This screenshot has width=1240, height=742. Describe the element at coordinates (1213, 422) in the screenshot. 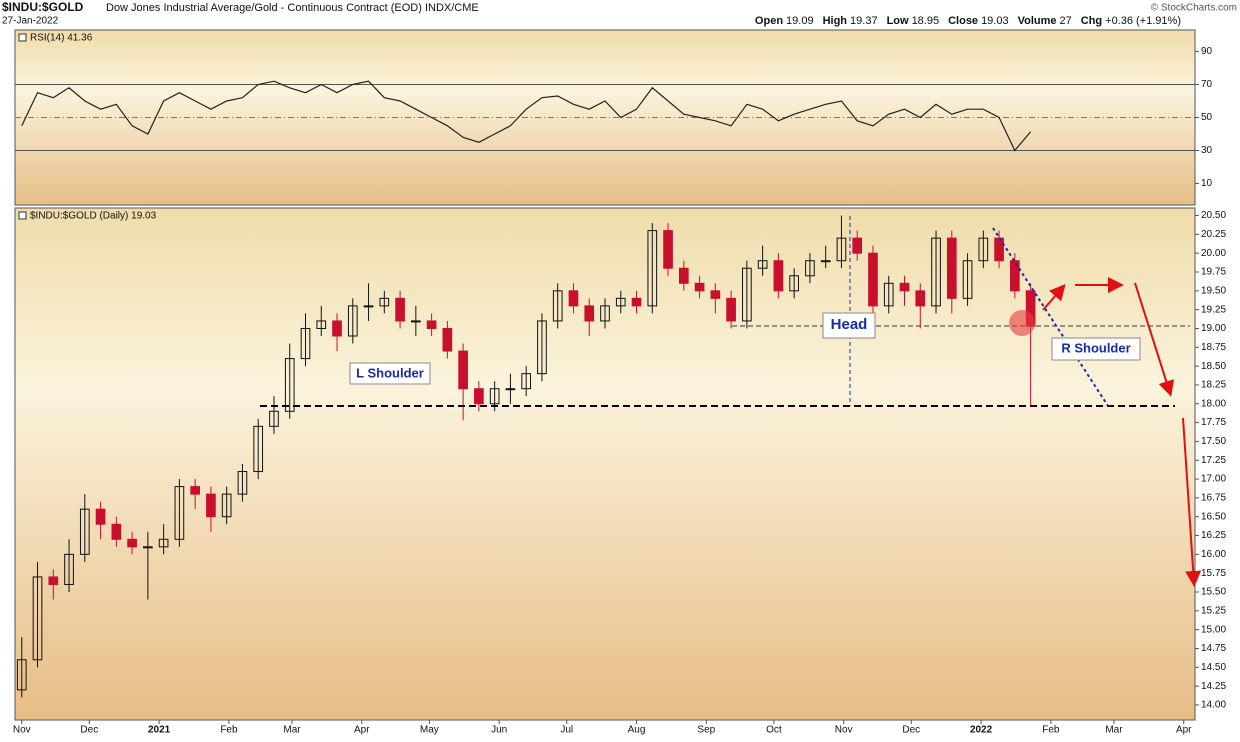

I see `y-tick-label: 17.75` at that location.